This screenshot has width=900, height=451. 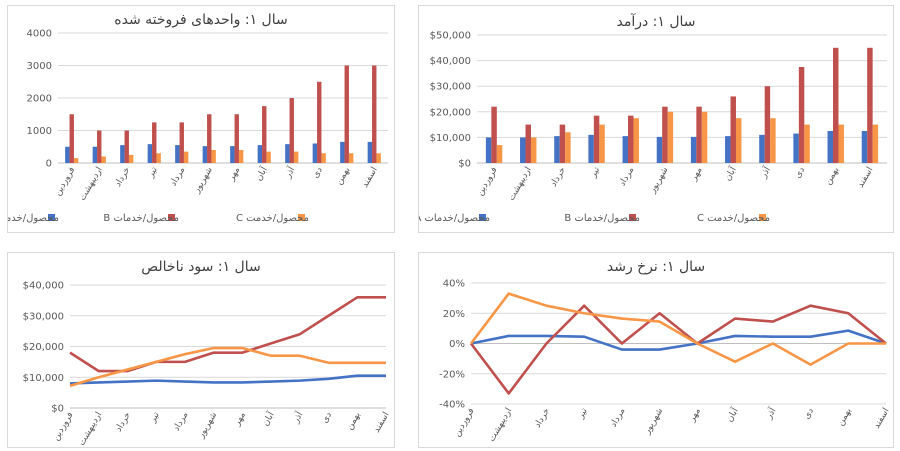 I want to click on y-tick-label: $30,000, so click(x=450, y=87).